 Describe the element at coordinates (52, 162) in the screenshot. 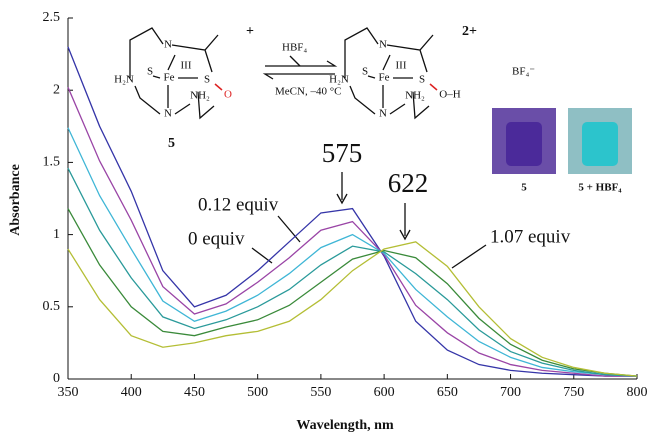

I see `y-tick-label: 1.5` at that location.